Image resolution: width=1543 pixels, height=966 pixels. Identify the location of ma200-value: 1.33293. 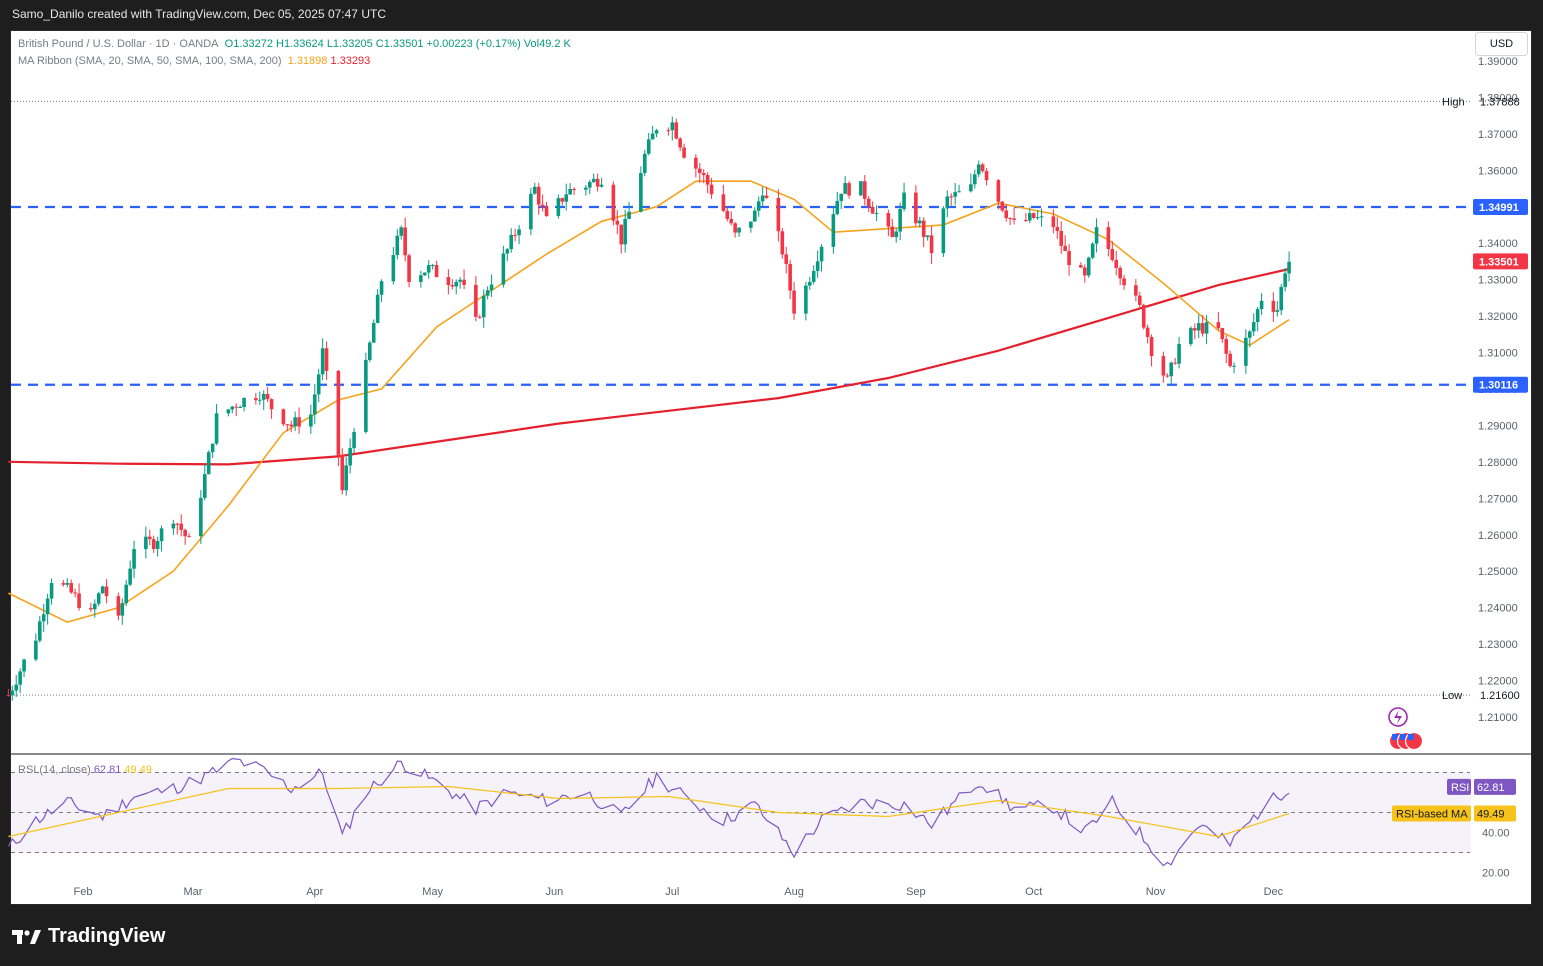
(350, 61).